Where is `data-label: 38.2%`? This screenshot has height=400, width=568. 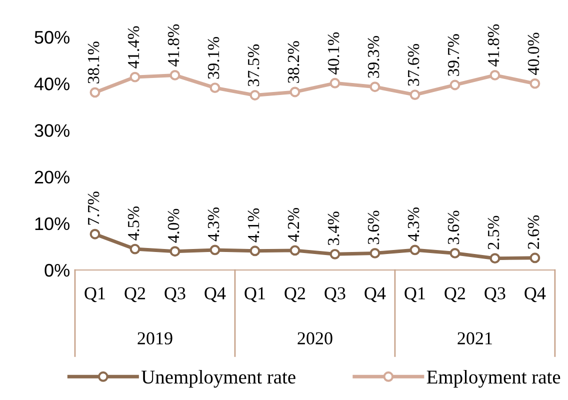
data-label: 38.2% is located at coordinates (294, 62).